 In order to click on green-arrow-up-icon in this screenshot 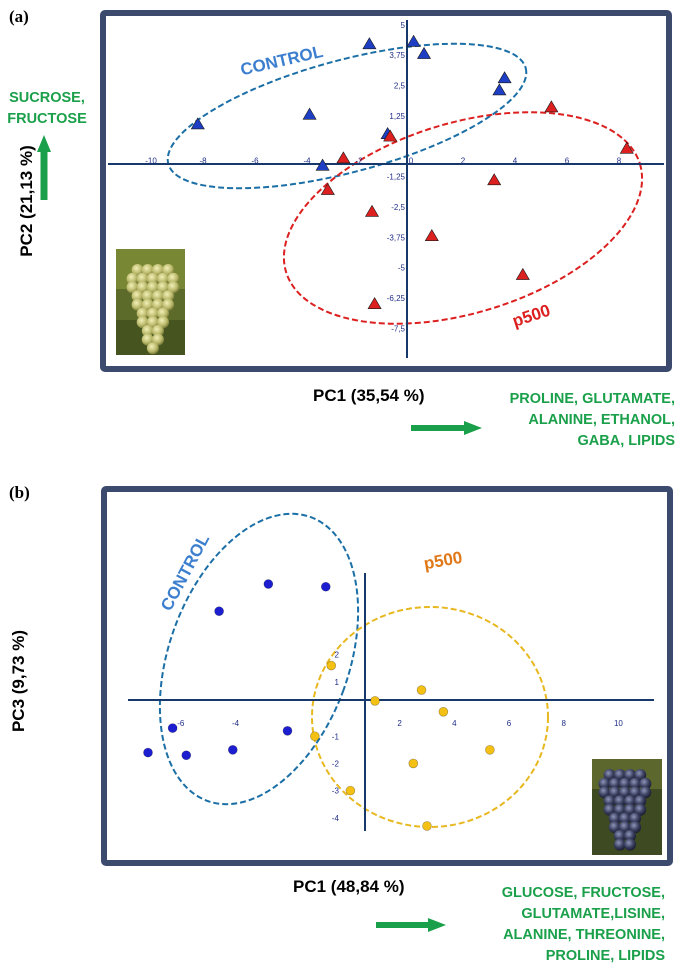, I will do `click(44, 167)`.